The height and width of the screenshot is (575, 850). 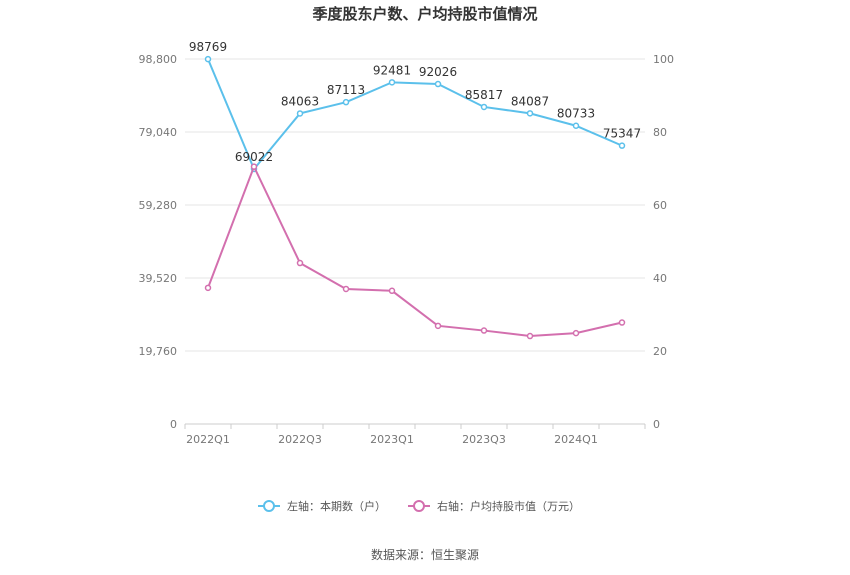 I want to click on right-axis-ticks: 0 20 40 60 80 100, so click(x=663, y=242).